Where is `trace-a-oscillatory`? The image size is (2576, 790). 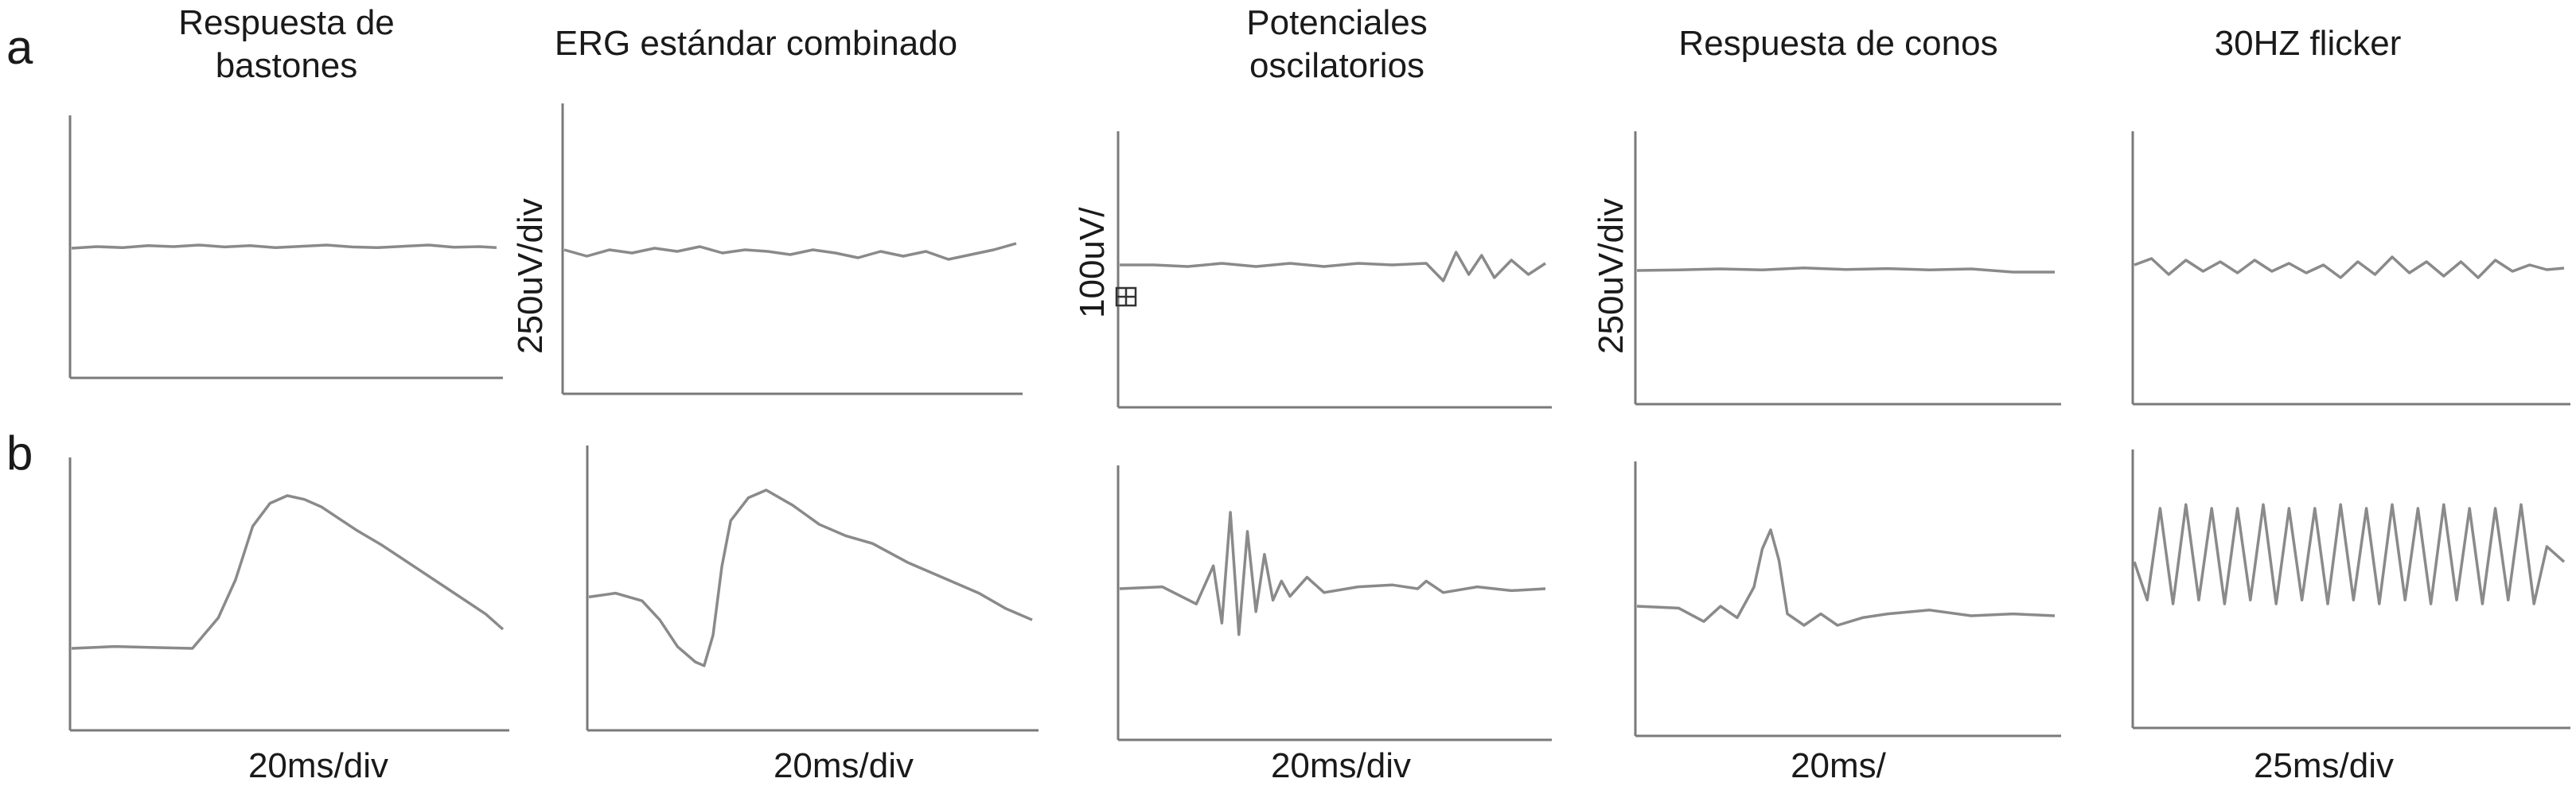 trace-a-oscillatory is located at coordinates (1333, 266).